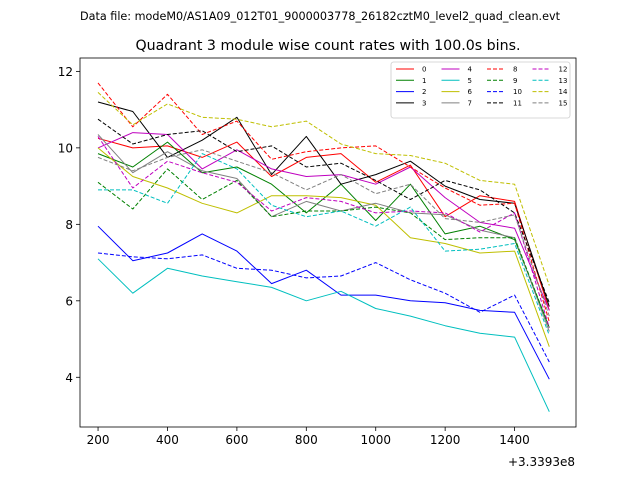 Image resolution: width=640 pixels, height=480 pixels. What do you see at coordinates (563, 103) in the screenshot?
I see `legend-label-15: 15` at bounding box center [563, 103].